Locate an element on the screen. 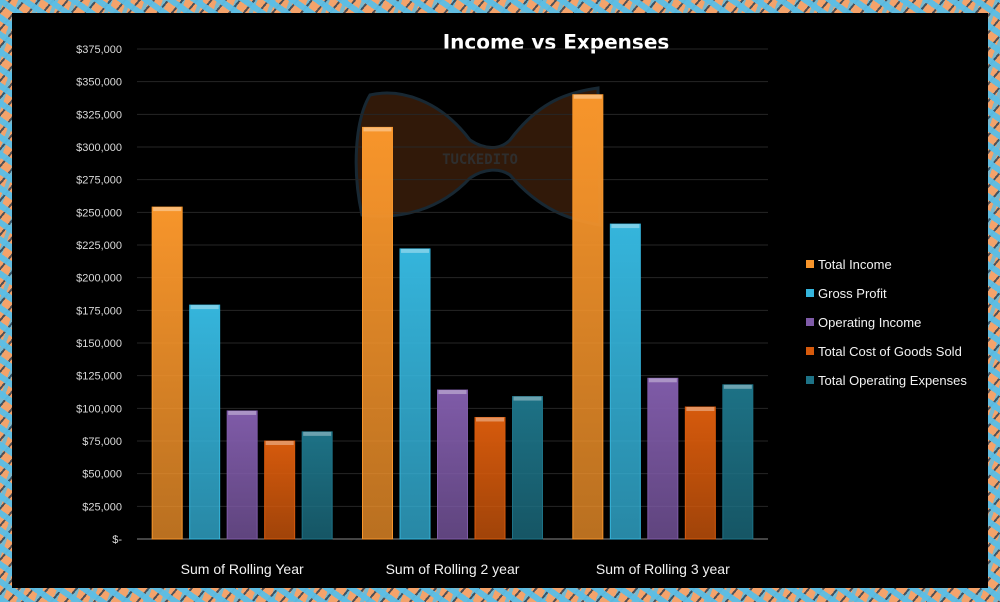 The width and height of the screenshot is (1000, 602). y-tick-label: $325,000 is located at coordinates (99, 115).